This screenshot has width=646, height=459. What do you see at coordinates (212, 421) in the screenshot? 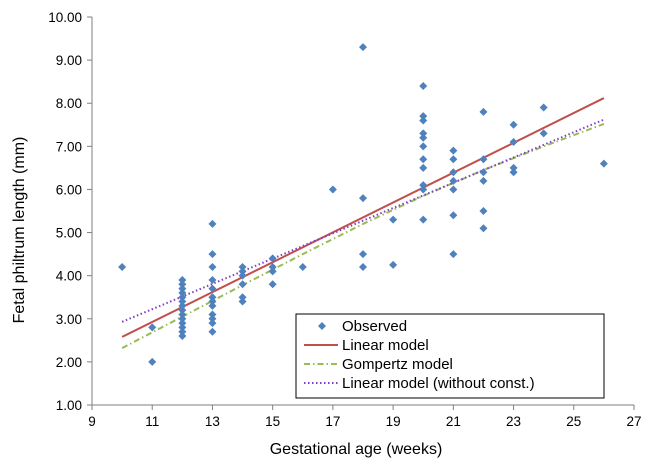
I see `x-tick-label: 13` at bounding box center [212, 421].